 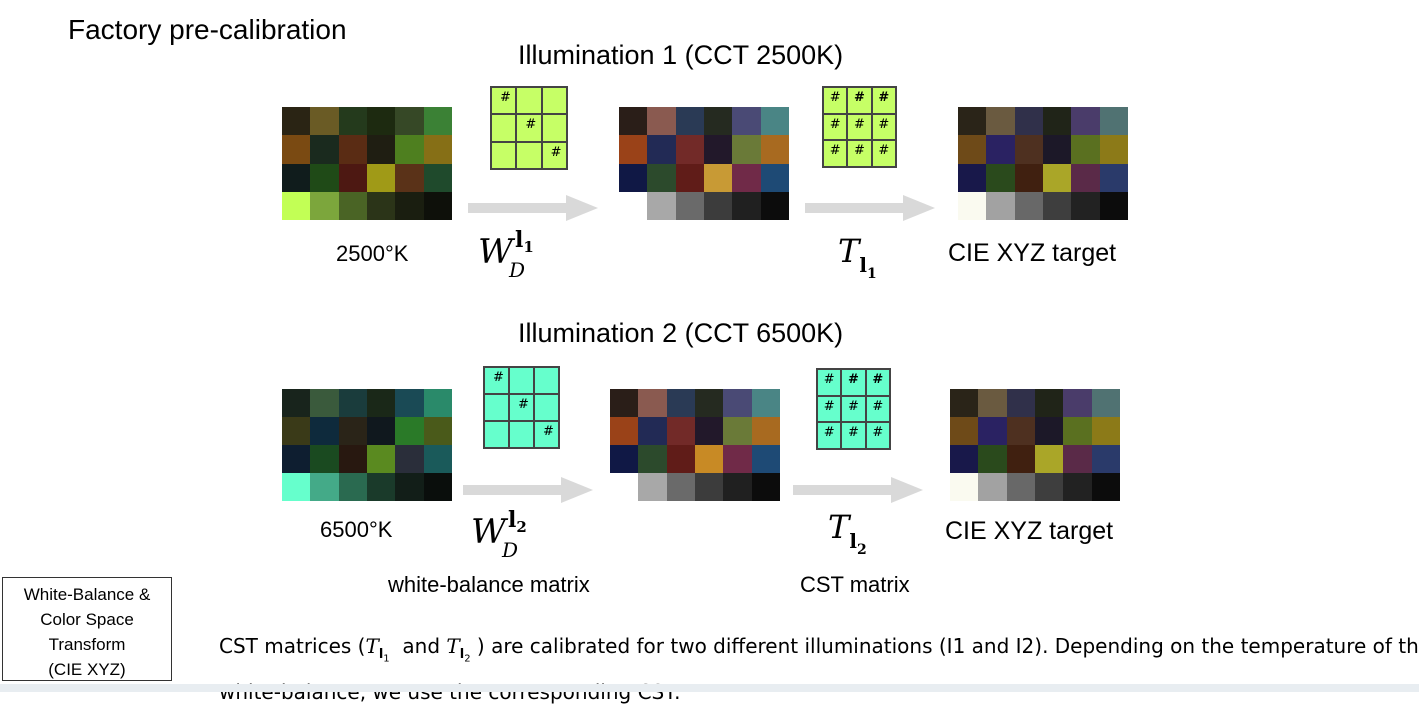 I want to click on wb-symbol-1: WDl1, so click(x=506, y=254).